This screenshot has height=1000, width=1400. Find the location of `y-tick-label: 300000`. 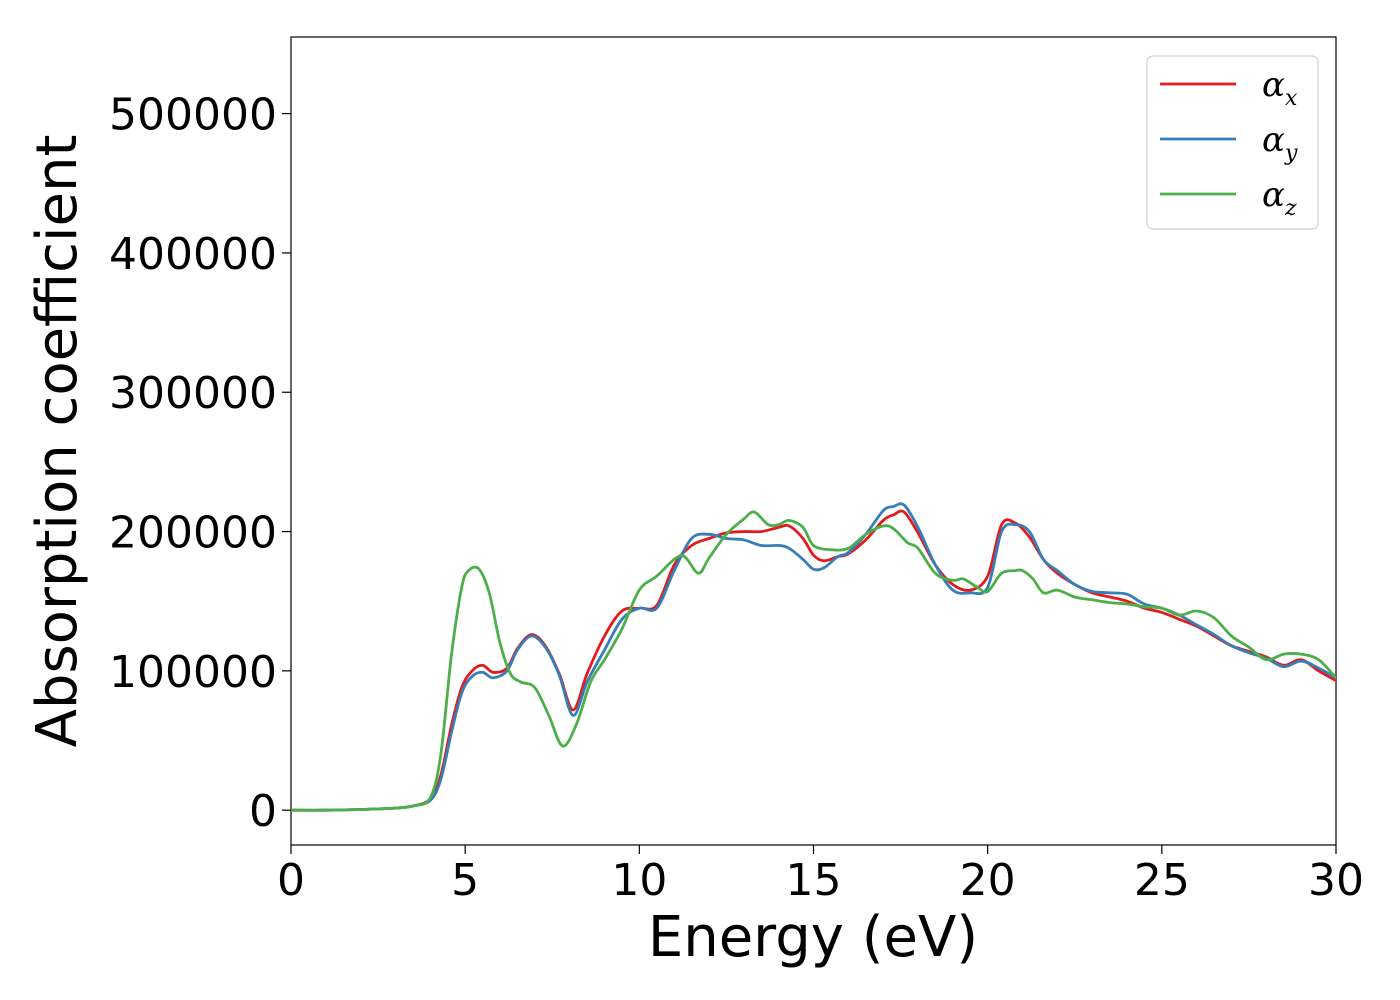

y-tick-label: 300000 is located at coordinates (193, 393).